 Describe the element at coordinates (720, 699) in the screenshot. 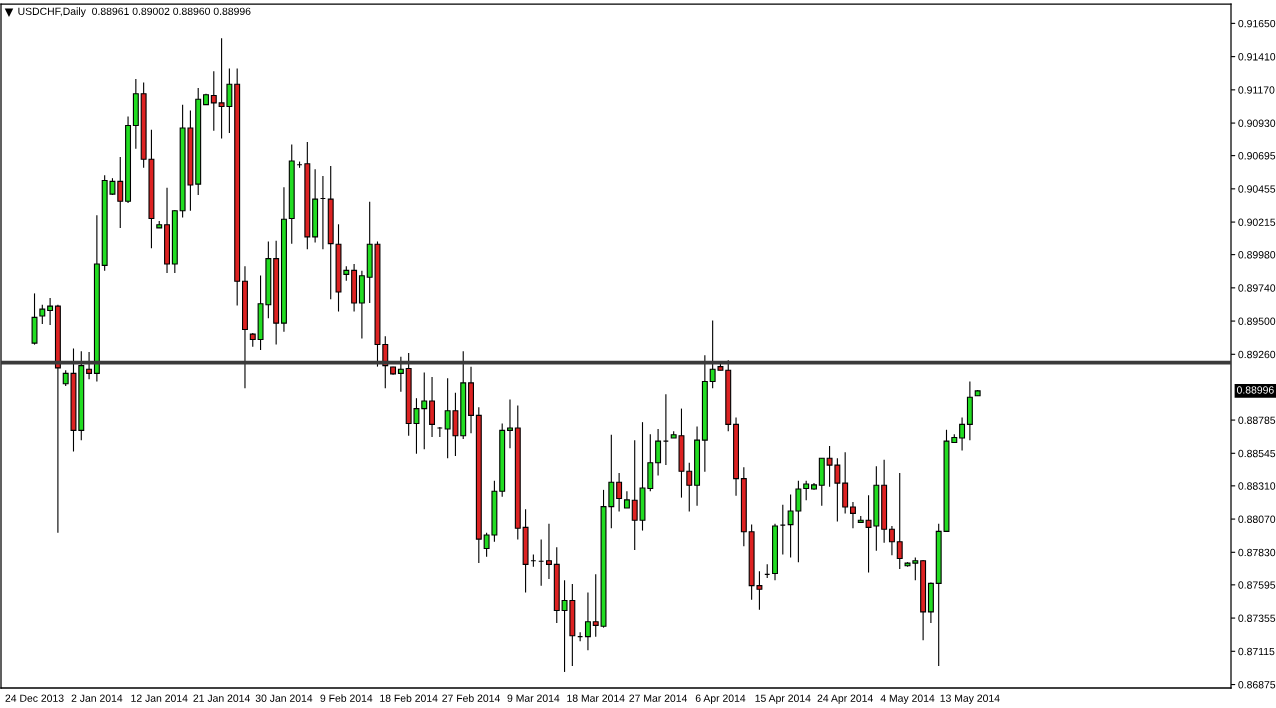

I see `x-tick-label: 6 Apr 2014` at that location.